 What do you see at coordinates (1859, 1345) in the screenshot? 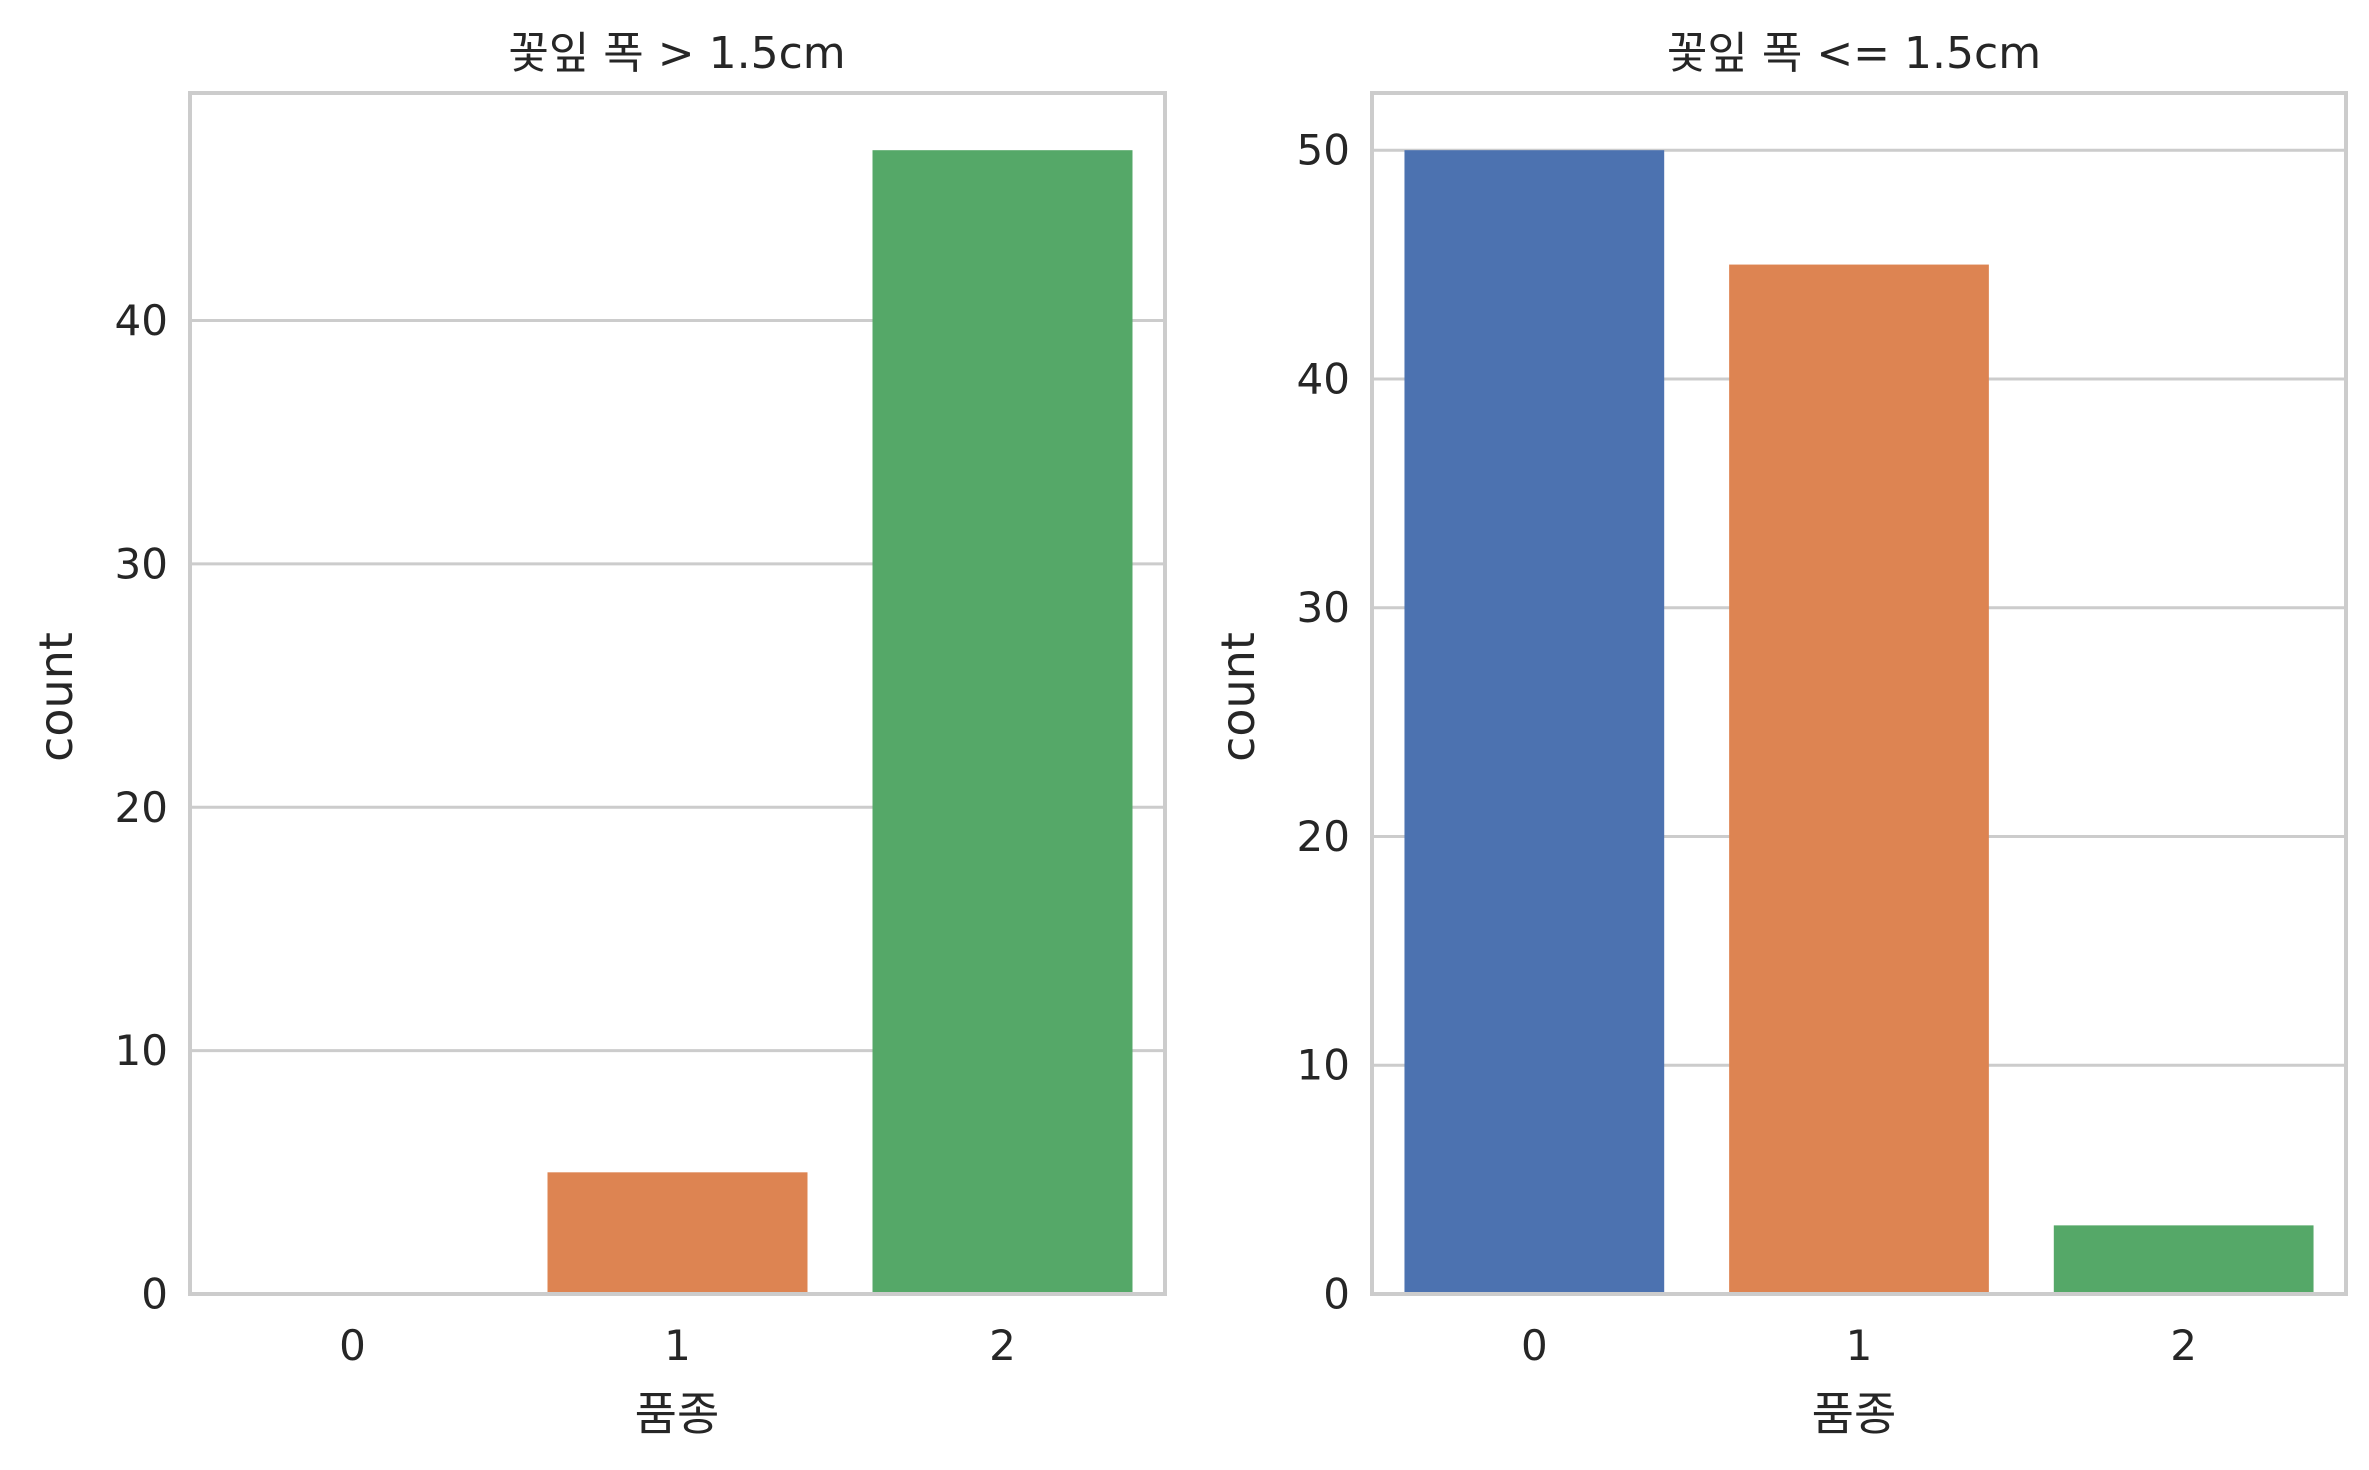
I see `right-chart-x-tick-label: 1` at bounding box center [1859, 1345].